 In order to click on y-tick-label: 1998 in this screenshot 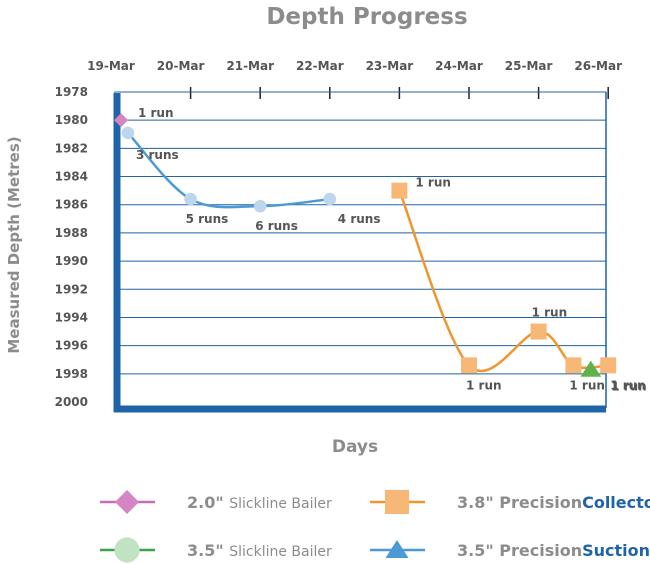, I will do `click(71, 374)`.